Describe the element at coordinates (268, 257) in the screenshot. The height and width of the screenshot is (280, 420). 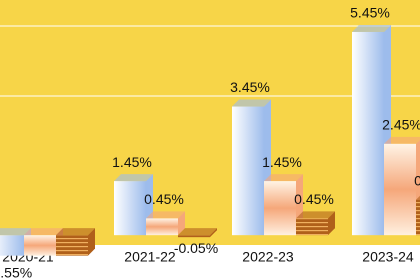
I see `x-tick-label: 2022-23` at that location.